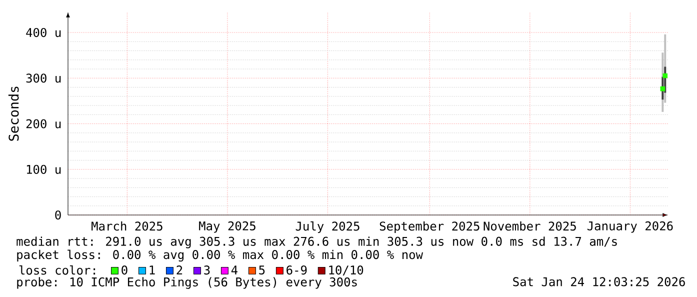  I want to click on x-tick-label: September 2025, so click(430, 227).